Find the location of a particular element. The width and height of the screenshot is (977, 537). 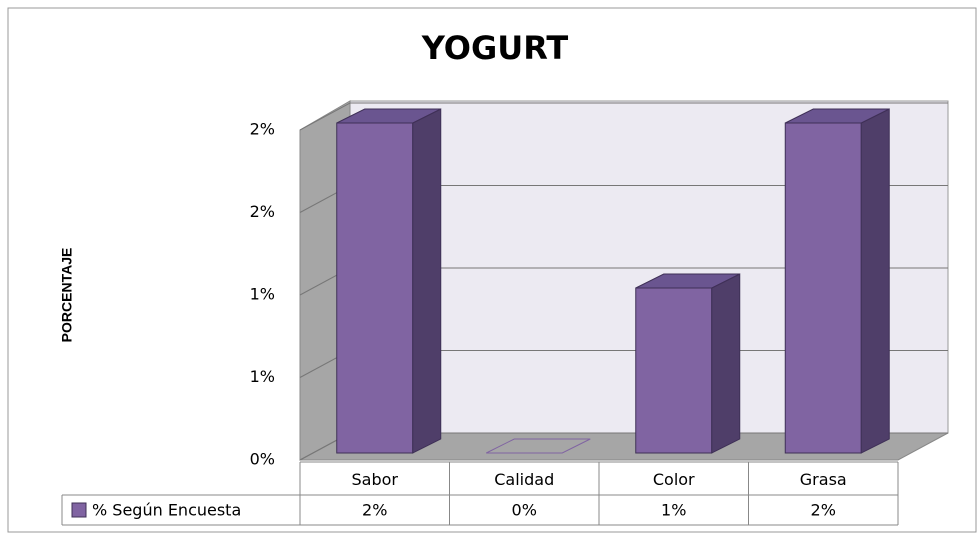

table-category: Calidad is located at coordinates (524, 479).